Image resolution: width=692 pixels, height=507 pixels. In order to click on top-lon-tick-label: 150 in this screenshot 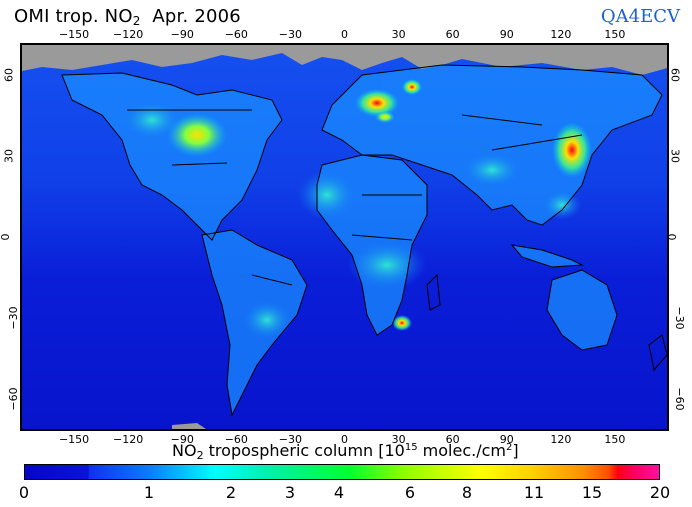, I will do `click(615, 34)`.